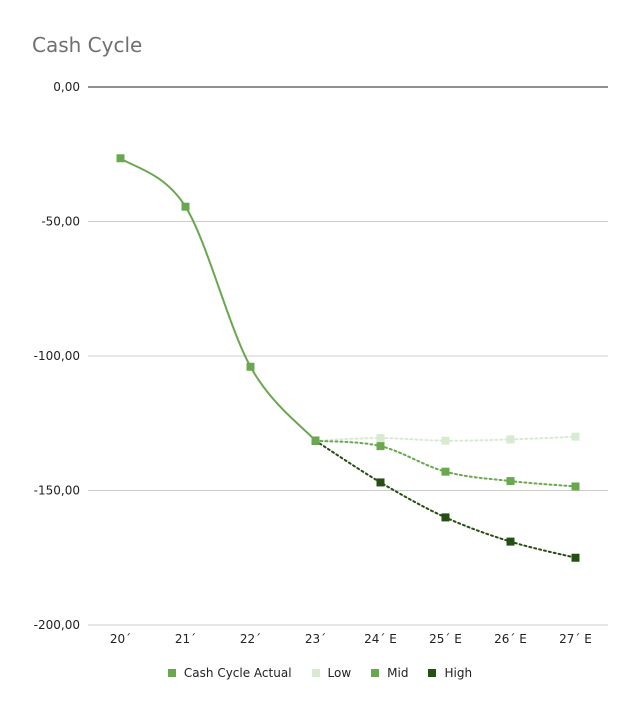 The width and height of the screenshot is (640, 716). Describe the element at coordinates (57, 491) in the screenshot. I see `y-tick-label: -150,00` at that location.